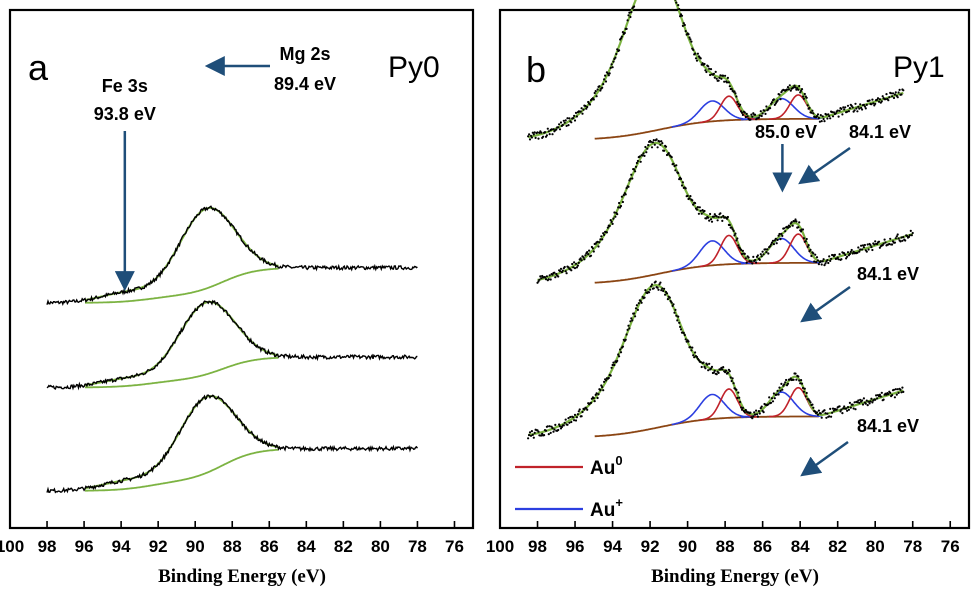 This screenshot has height=593, width=980. Describe the element at coordinates (618, 460) in the screenshot. I see `legend-sup-0: 0` at that location.